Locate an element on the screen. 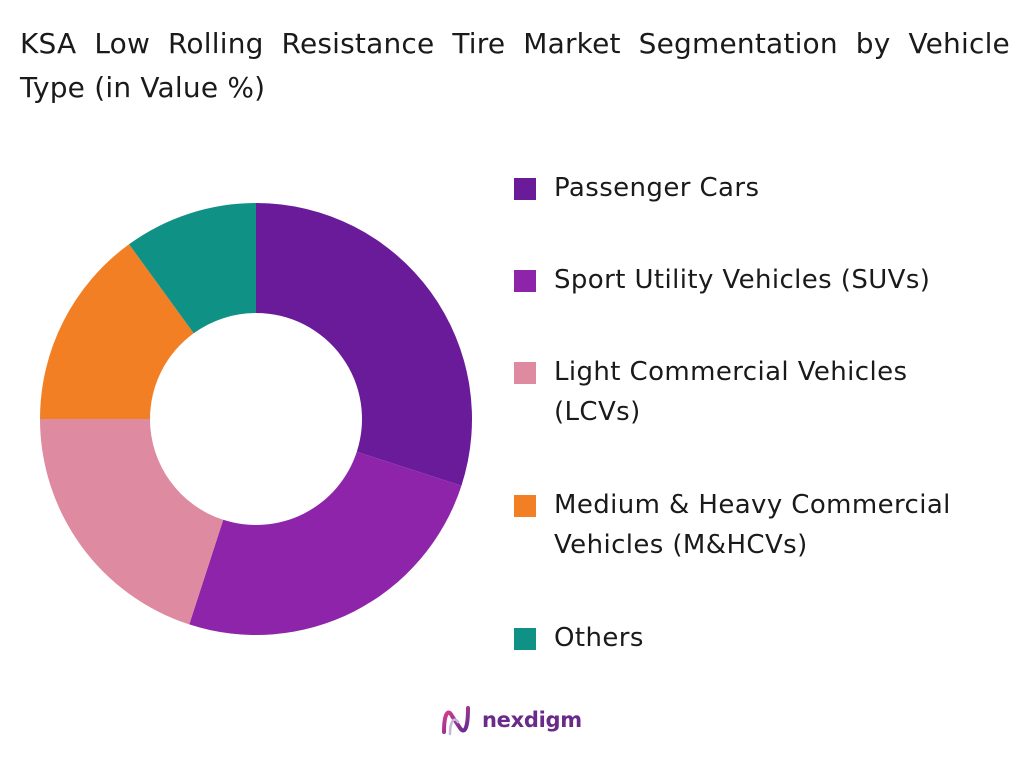 This screenshot has height=768, width=1024. donut-slice-medium-heavy-commercial-vehicles-m-hcvs is located at coordinates (117, 331).